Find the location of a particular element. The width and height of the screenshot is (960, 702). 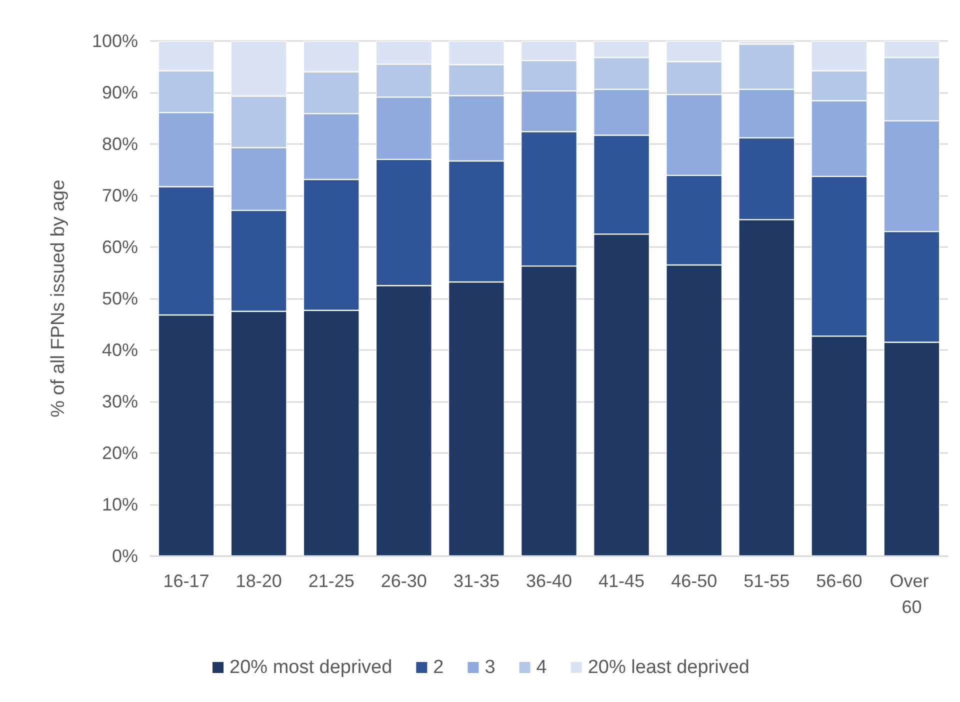

x-tick-label: 41-45 is located at coordinates (621, 581).